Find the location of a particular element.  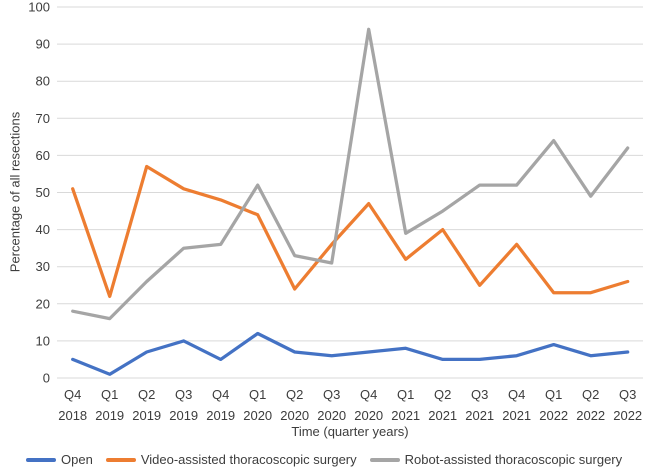

y-tick-label: 80 is located at coordinates (43, 81).